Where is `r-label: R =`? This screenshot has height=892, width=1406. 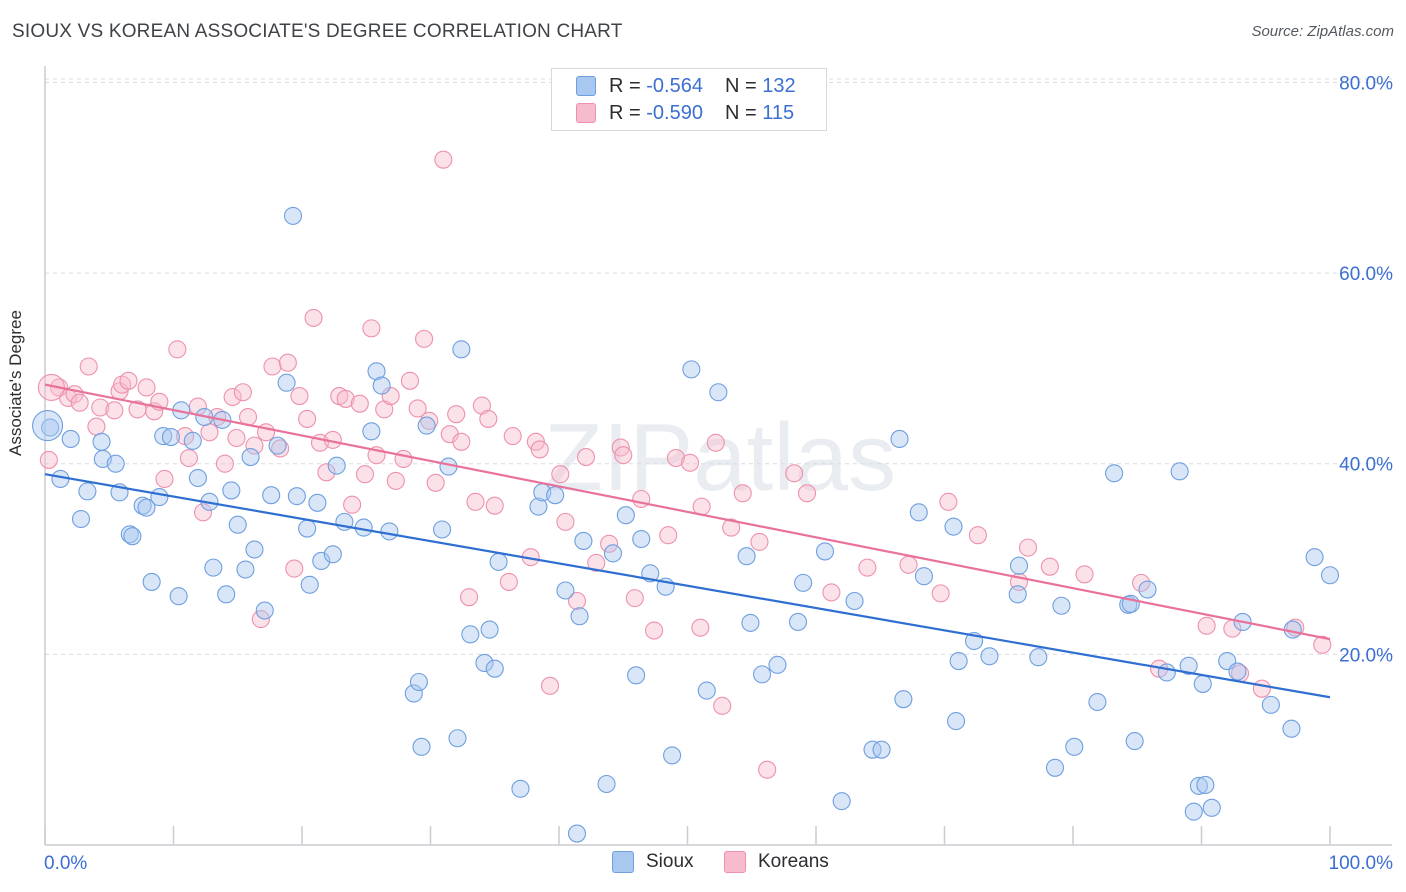 r-label: R = is located at coordinates (625, 85).